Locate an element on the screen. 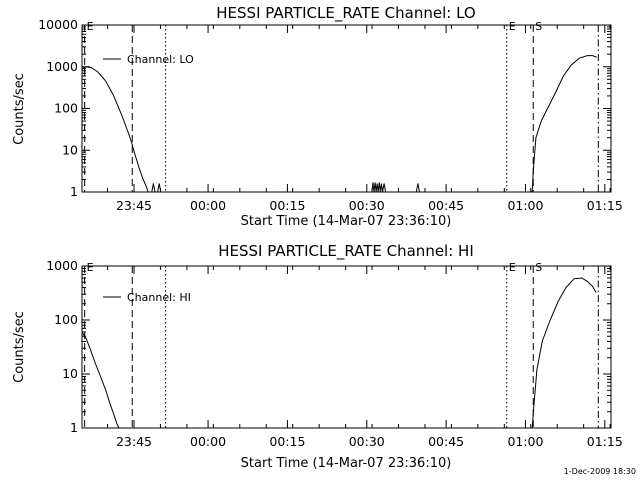 The image size is (640, 480). chart-title: HESSI PARTICLE_RATE Channel: LO is located at coordinates (345, 13).